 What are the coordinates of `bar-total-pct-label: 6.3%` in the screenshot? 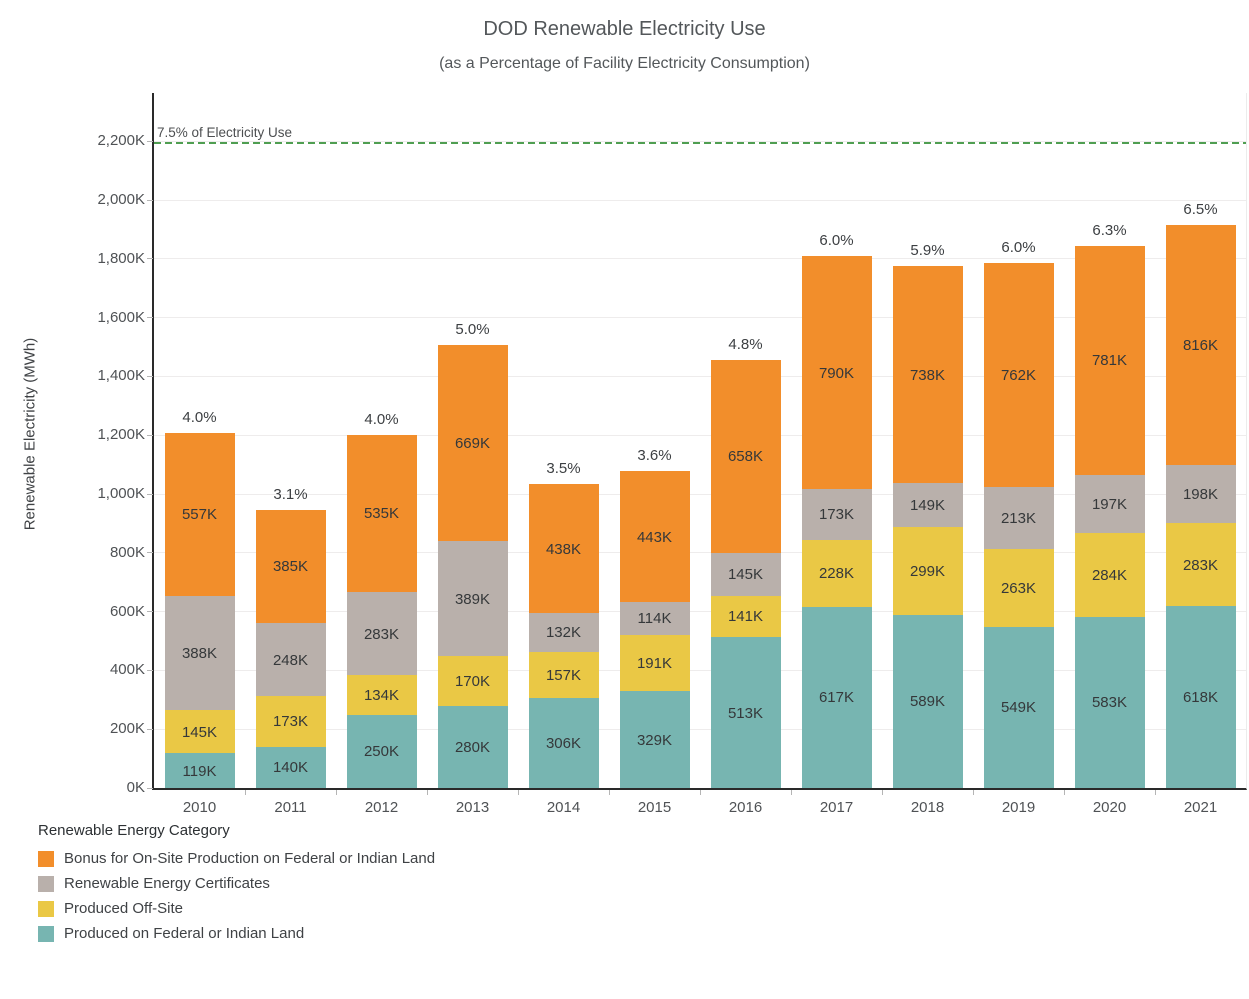 It's located at (1109, 230).